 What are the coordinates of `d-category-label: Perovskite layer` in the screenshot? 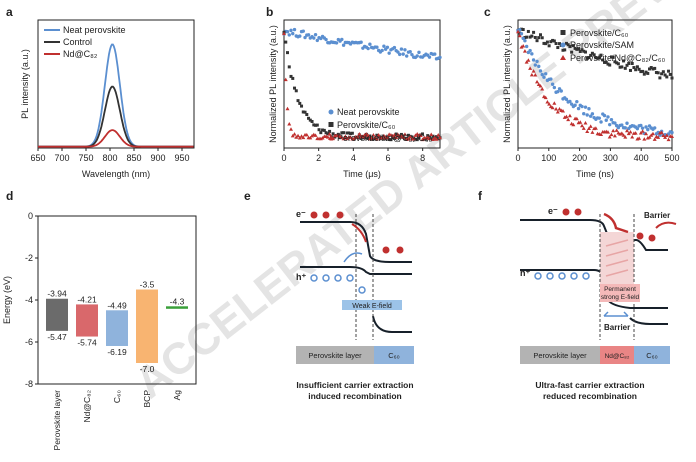 It's located at (57, 420).